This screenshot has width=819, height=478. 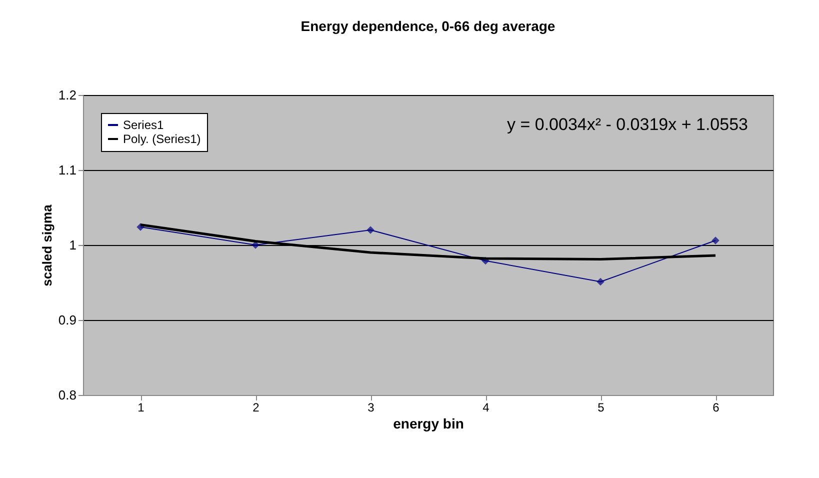 What do you see at coordinates (67, 170) in the screenshot?
I see `y-tick-label: 1.1` at bounding box center [67, 170].